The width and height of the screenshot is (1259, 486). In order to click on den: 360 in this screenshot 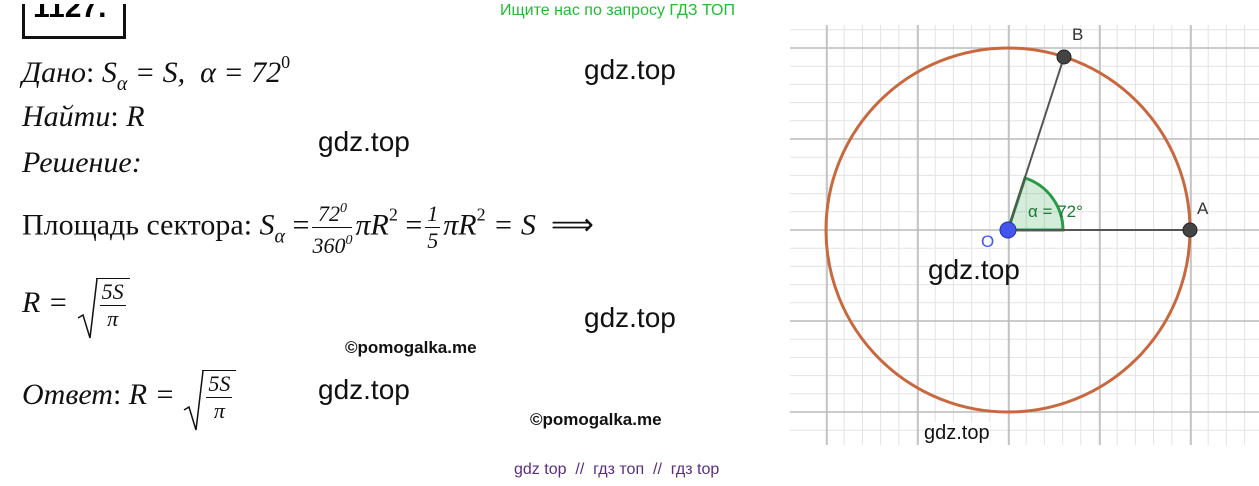, I will do `click(329, 245)`.